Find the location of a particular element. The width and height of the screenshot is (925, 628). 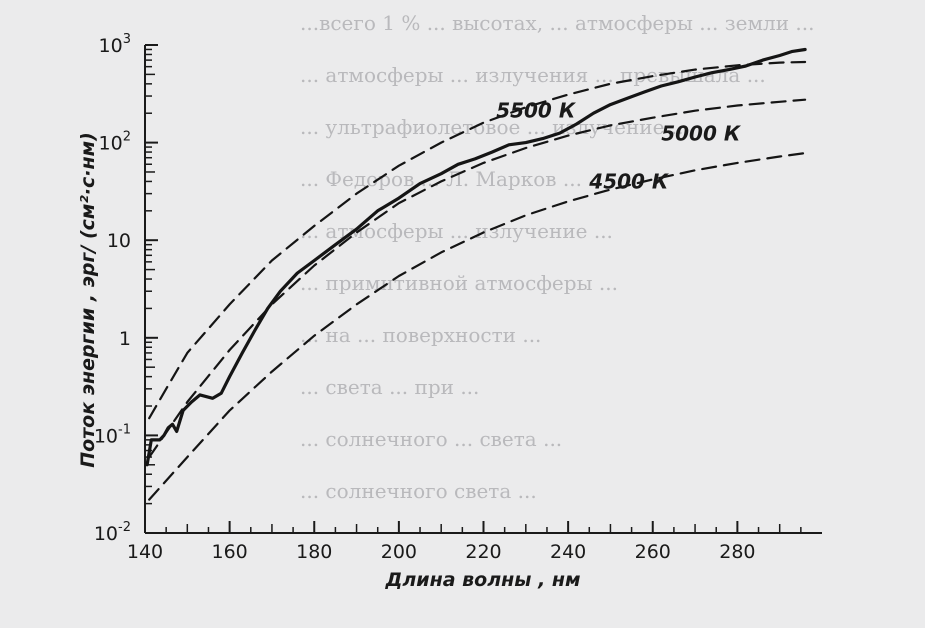

y-tick-label: 10 is located at coordinates (119, 241).